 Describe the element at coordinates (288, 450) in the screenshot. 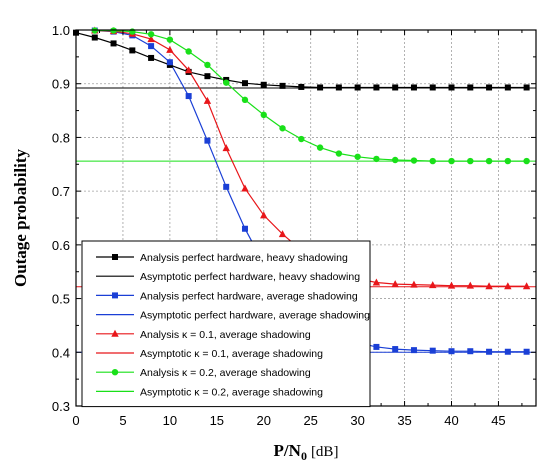

I see `x-axis-title-main: P/N` at that location.